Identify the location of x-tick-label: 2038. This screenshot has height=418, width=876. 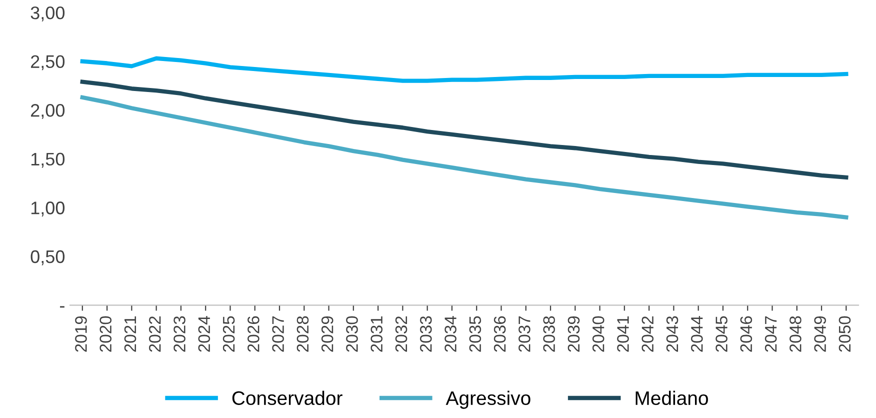
(549, 334).